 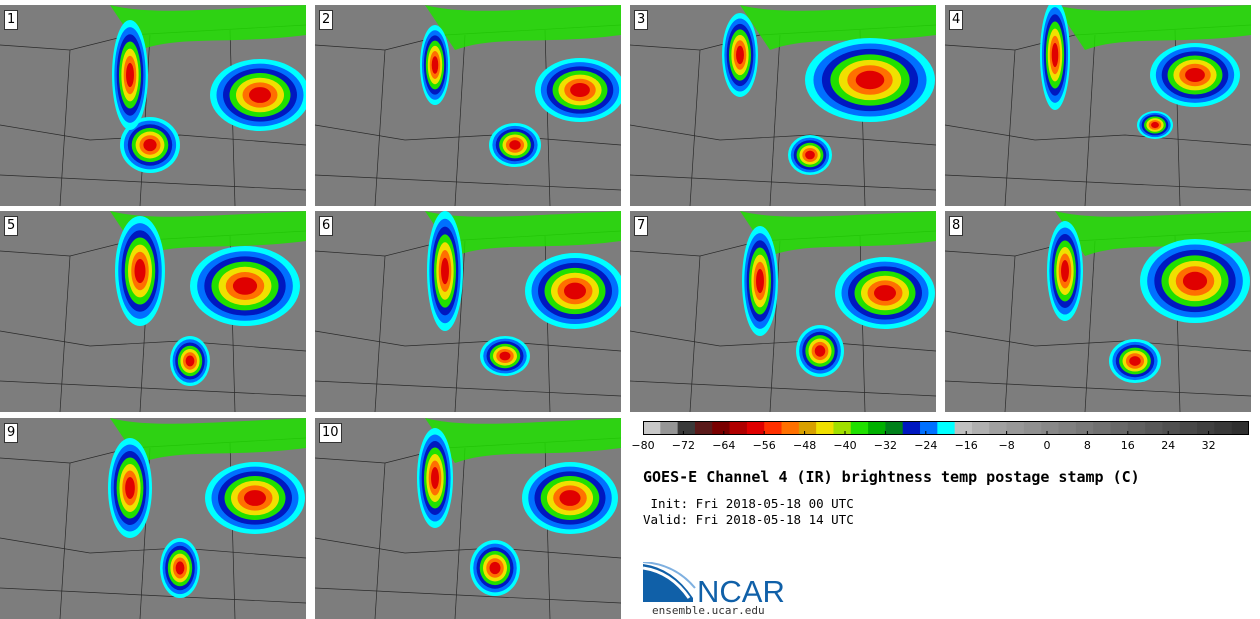 I want to click on panel-number-label: 3, so click(x=641, y=20).